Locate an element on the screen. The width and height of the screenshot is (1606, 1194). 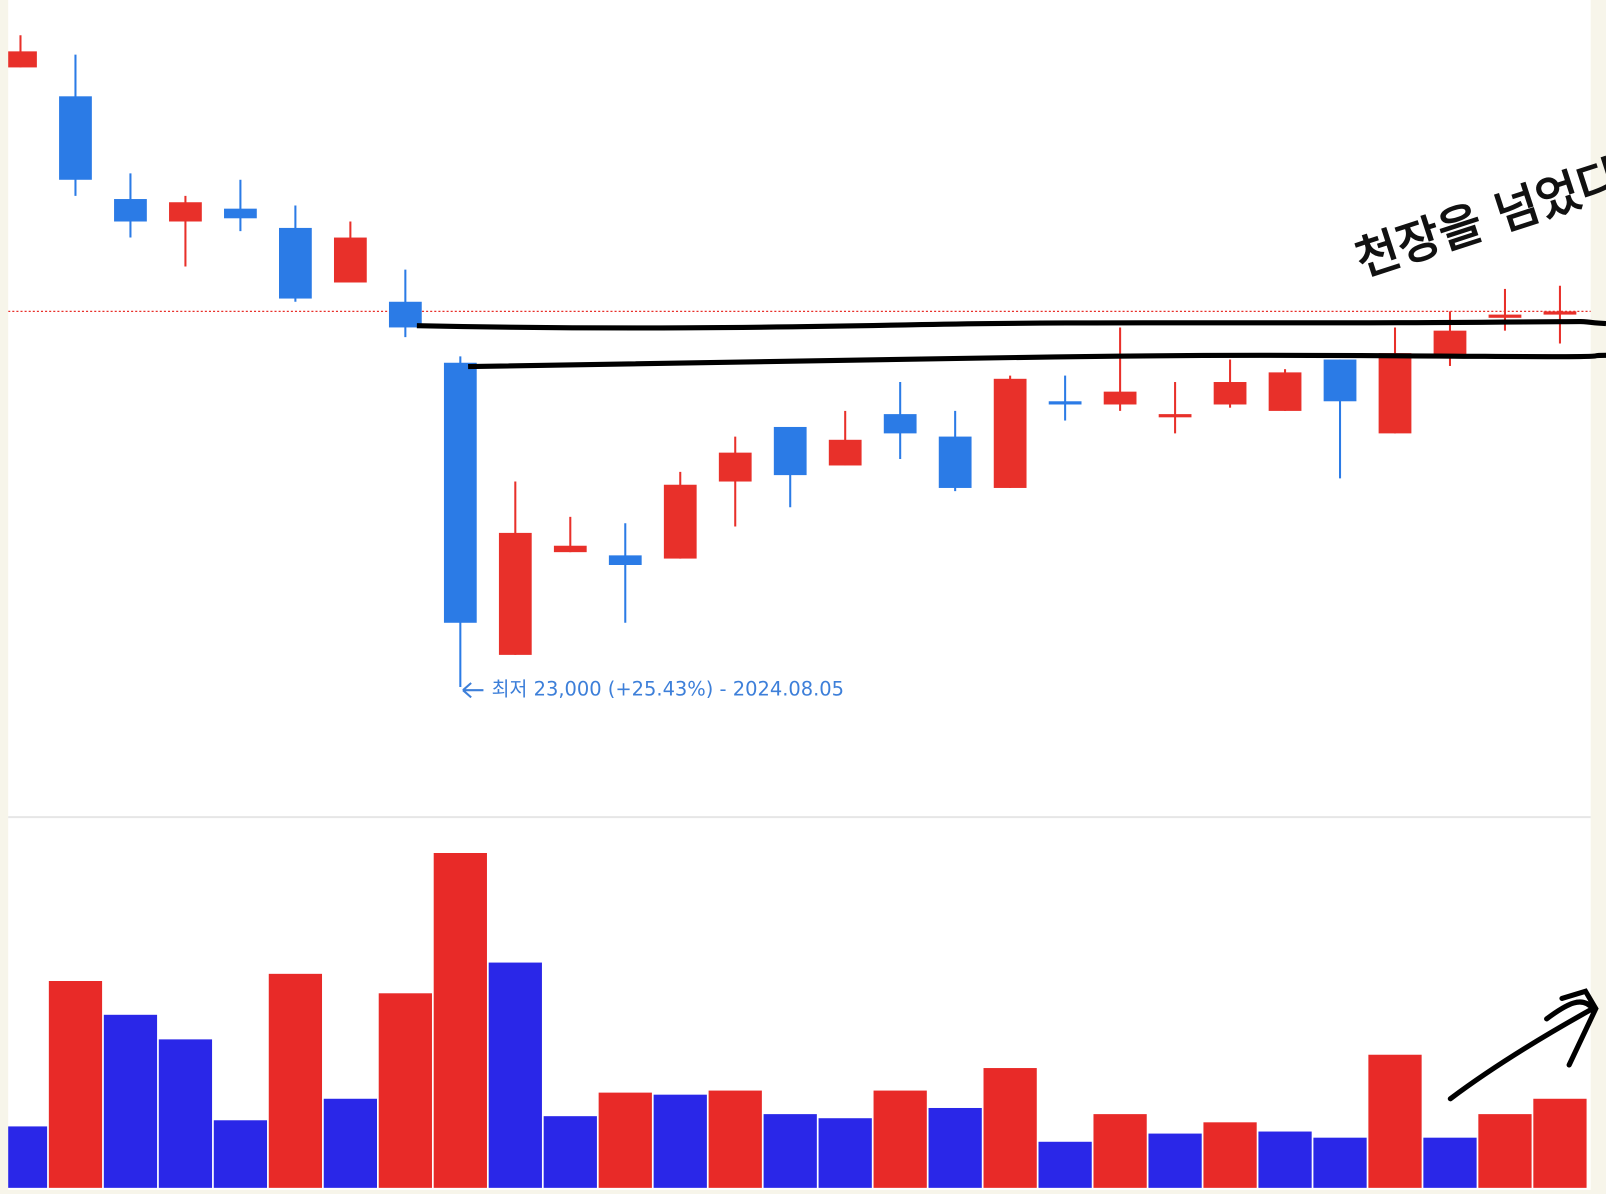
low-arrow is located at coordinates (473, 690).